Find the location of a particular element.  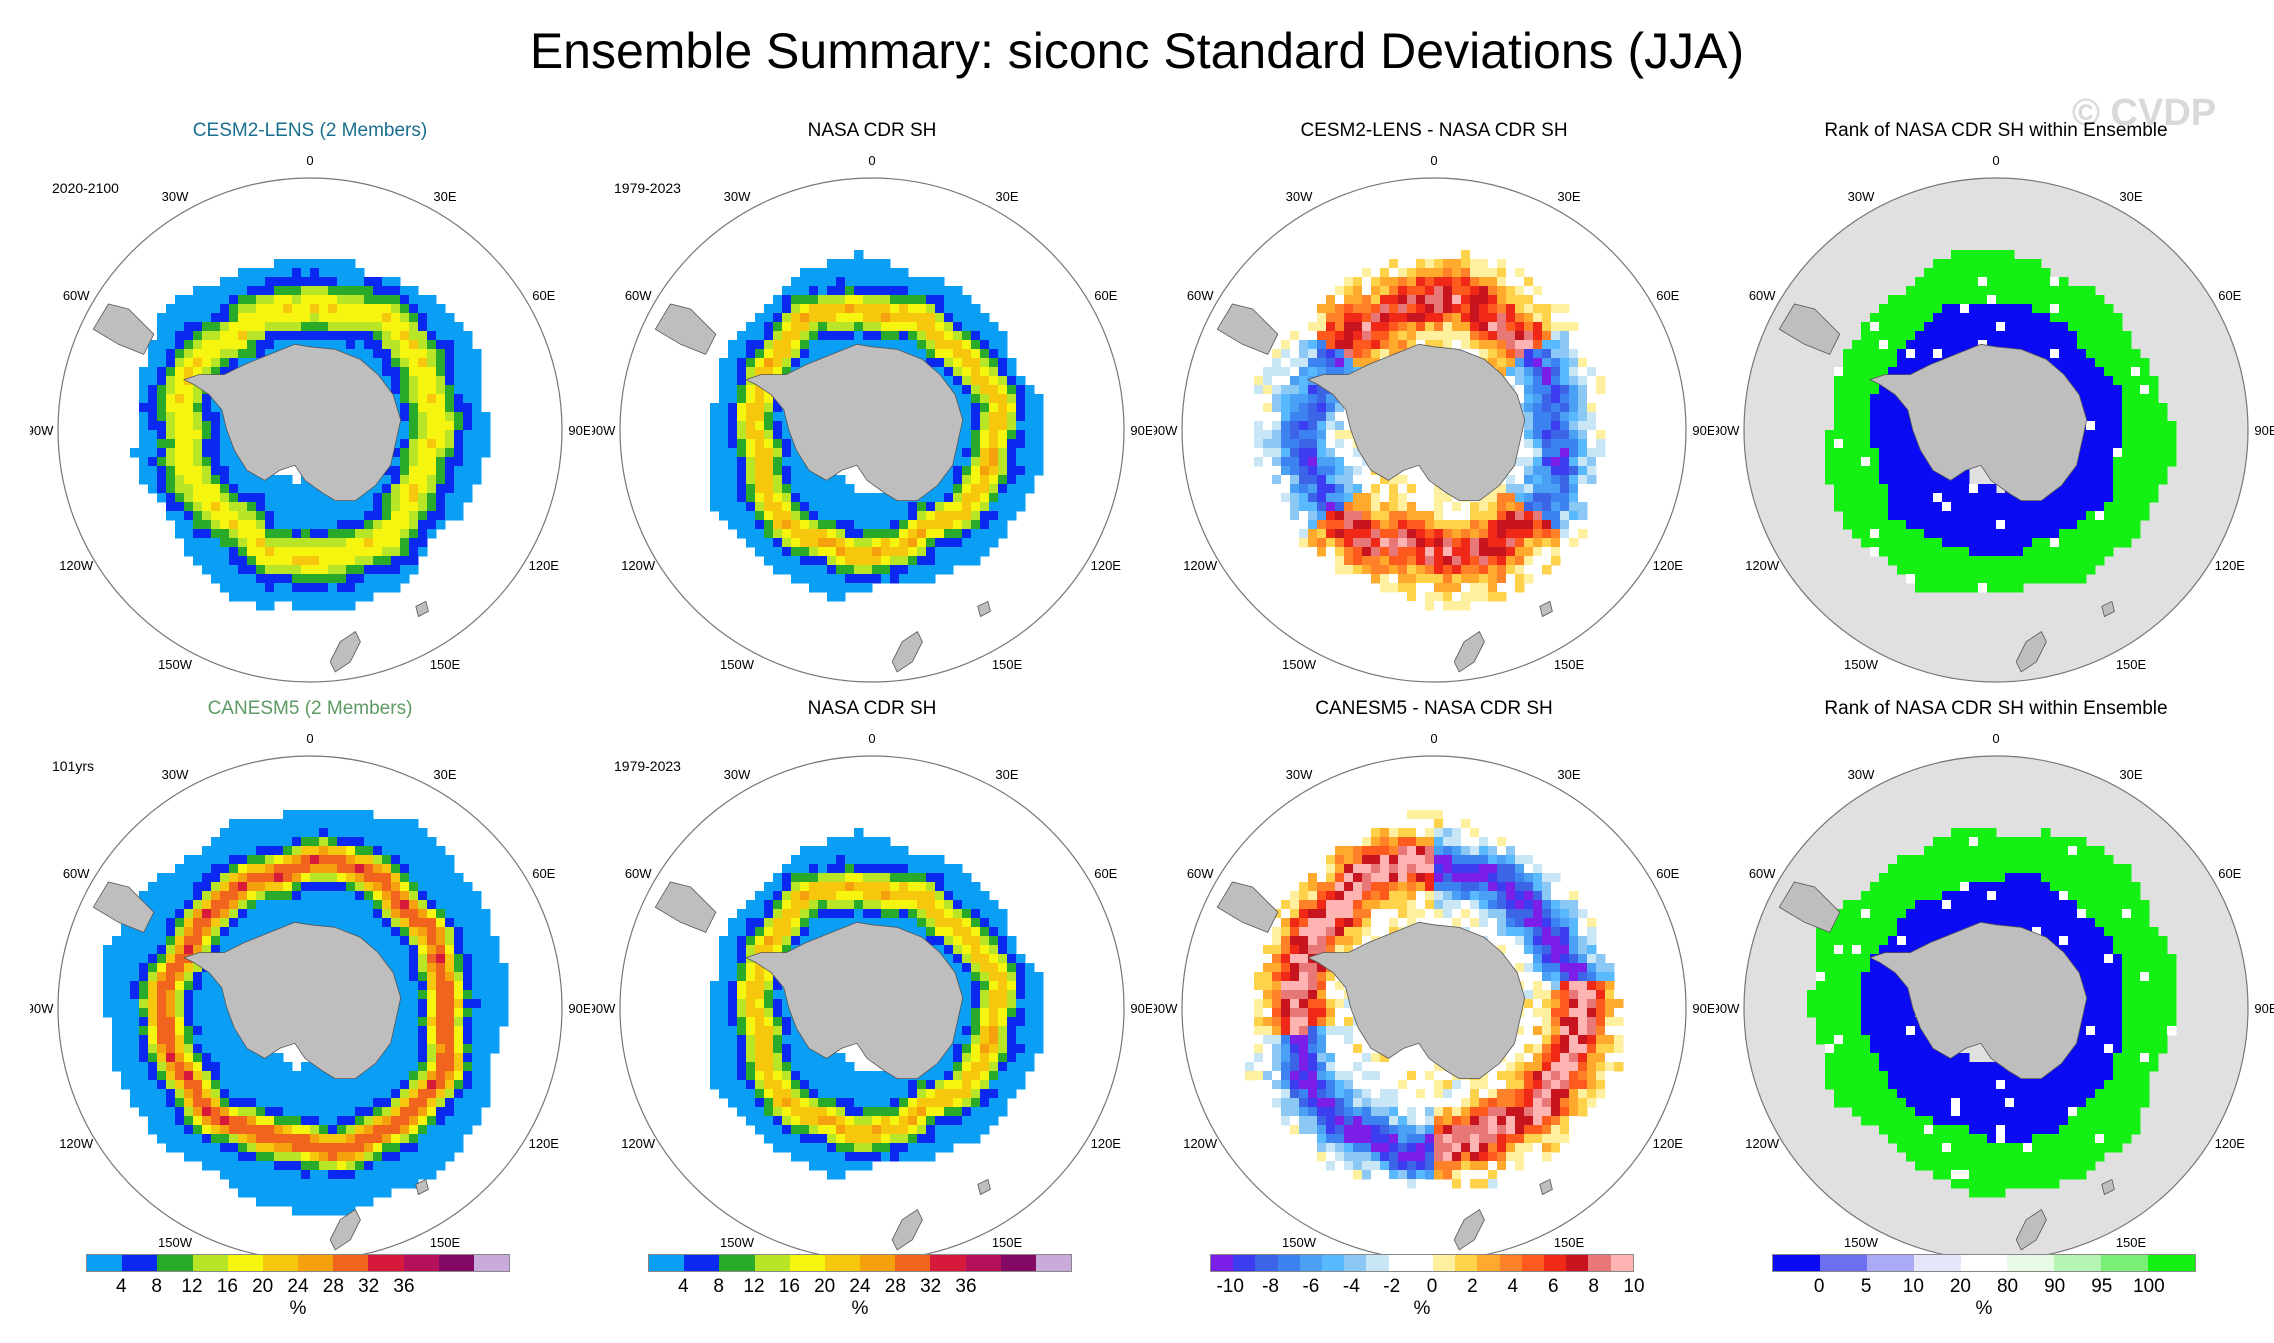

longitude-label: 90E is located at coordinates (579, 430).